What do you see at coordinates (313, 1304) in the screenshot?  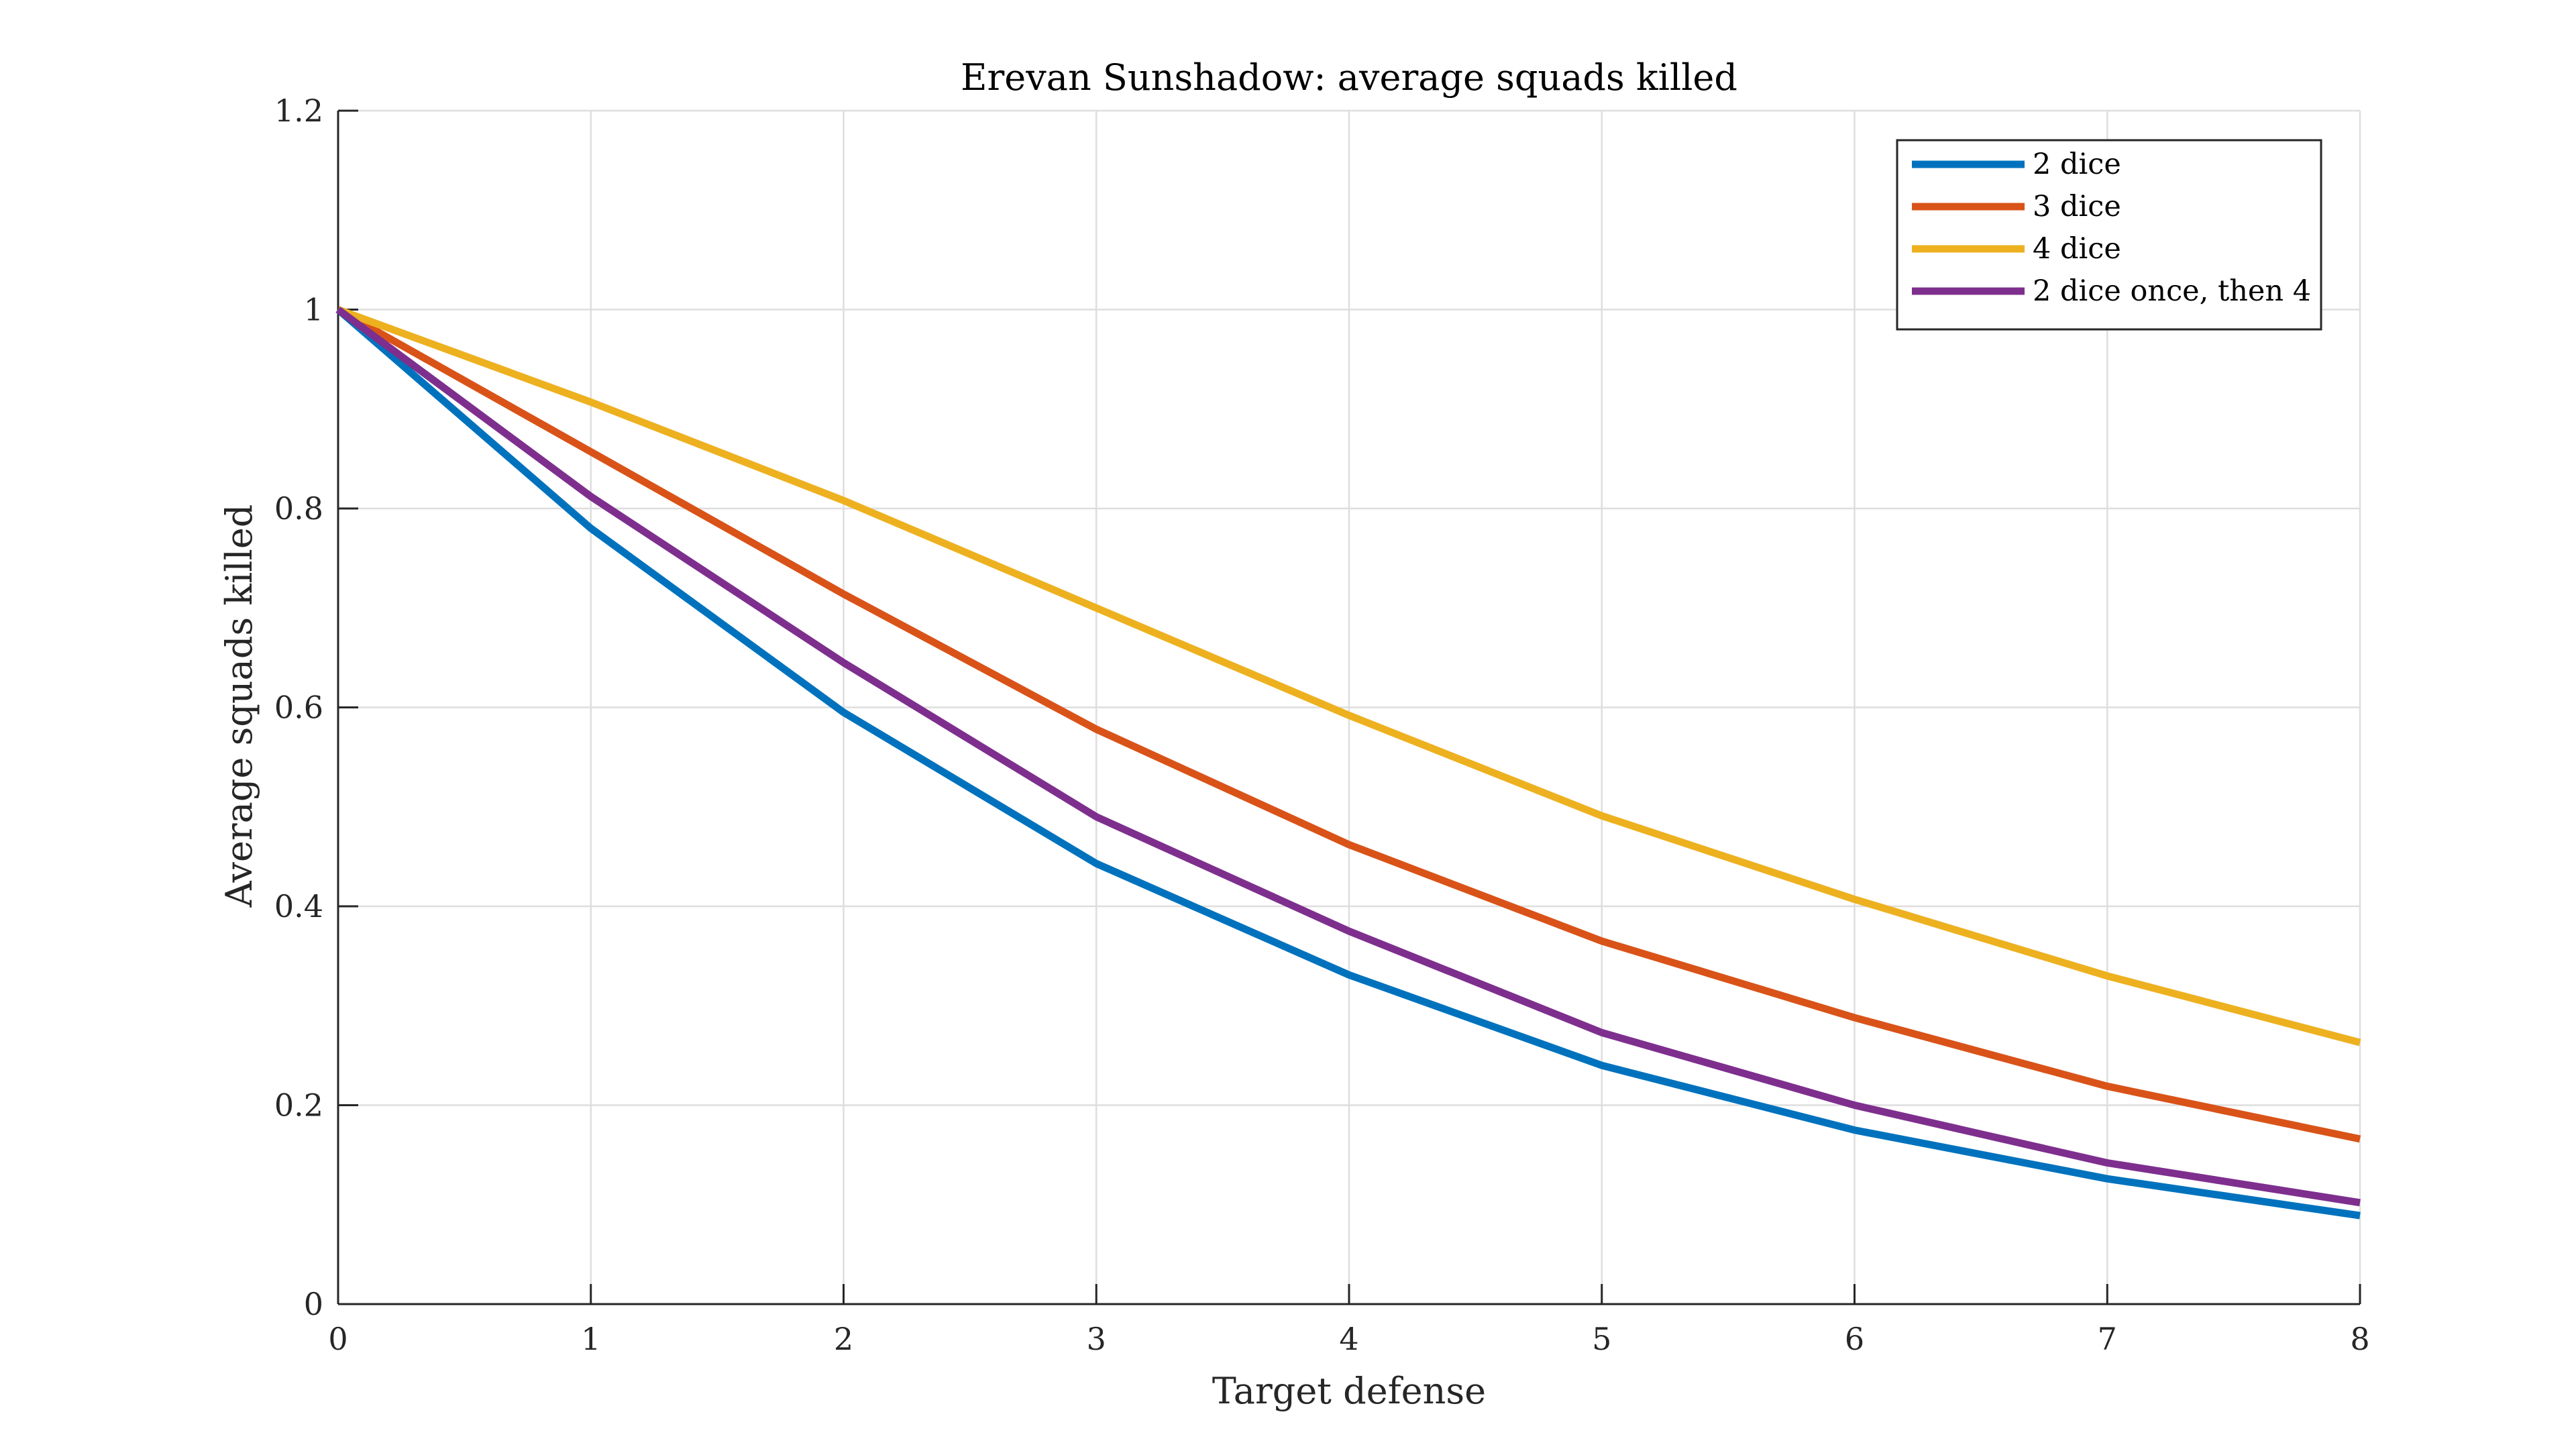 I see `y-tick-label: 0` at bounding box center [313, 1304].